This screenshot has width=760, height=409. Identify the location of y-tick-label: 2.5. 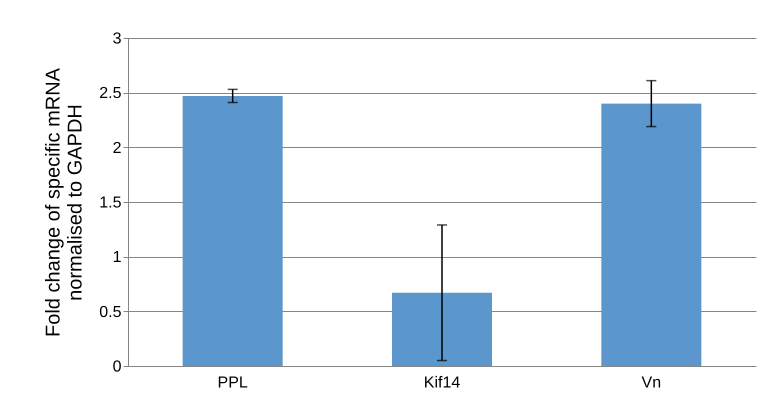
(110, 93).